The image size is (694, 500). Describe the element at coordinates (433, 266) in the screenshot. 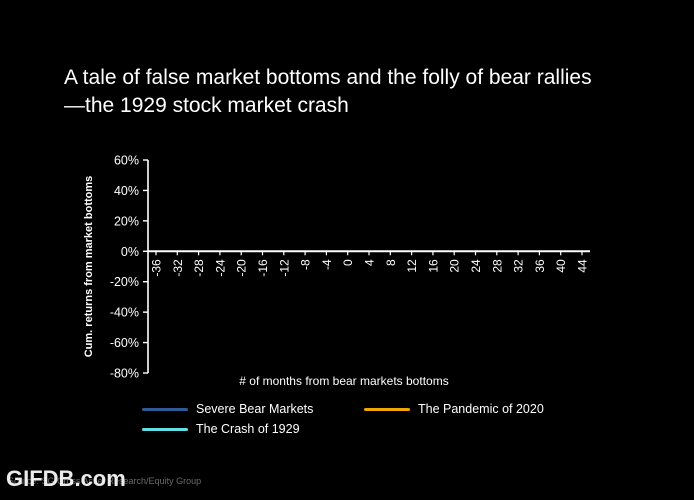

I see `x-tick-label: 16` at that location.